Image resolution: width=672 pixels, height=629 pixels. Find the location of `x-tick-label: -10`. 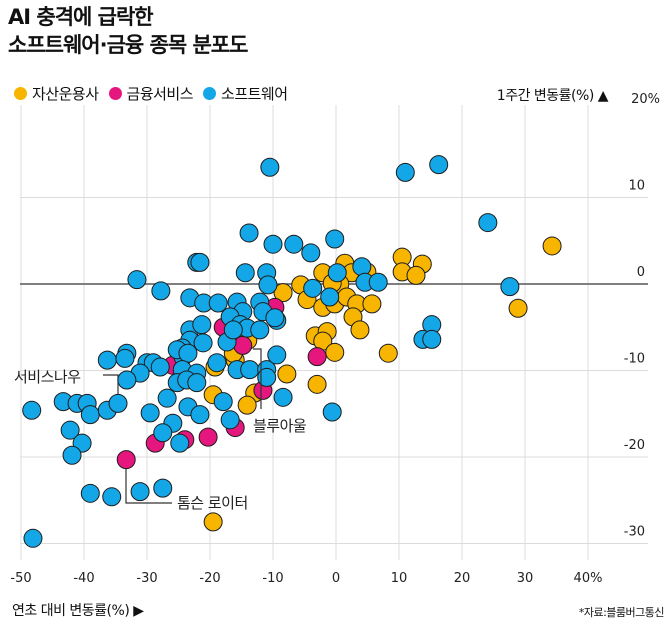

x-tick-label: -10 is located at coordinates (272, 578).